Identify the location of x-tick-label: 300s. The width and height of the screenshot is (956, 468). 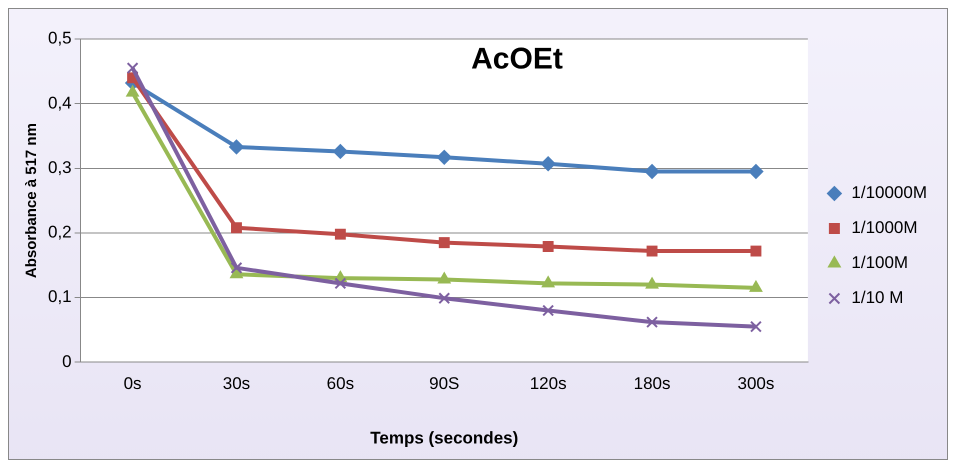
(756, 384).